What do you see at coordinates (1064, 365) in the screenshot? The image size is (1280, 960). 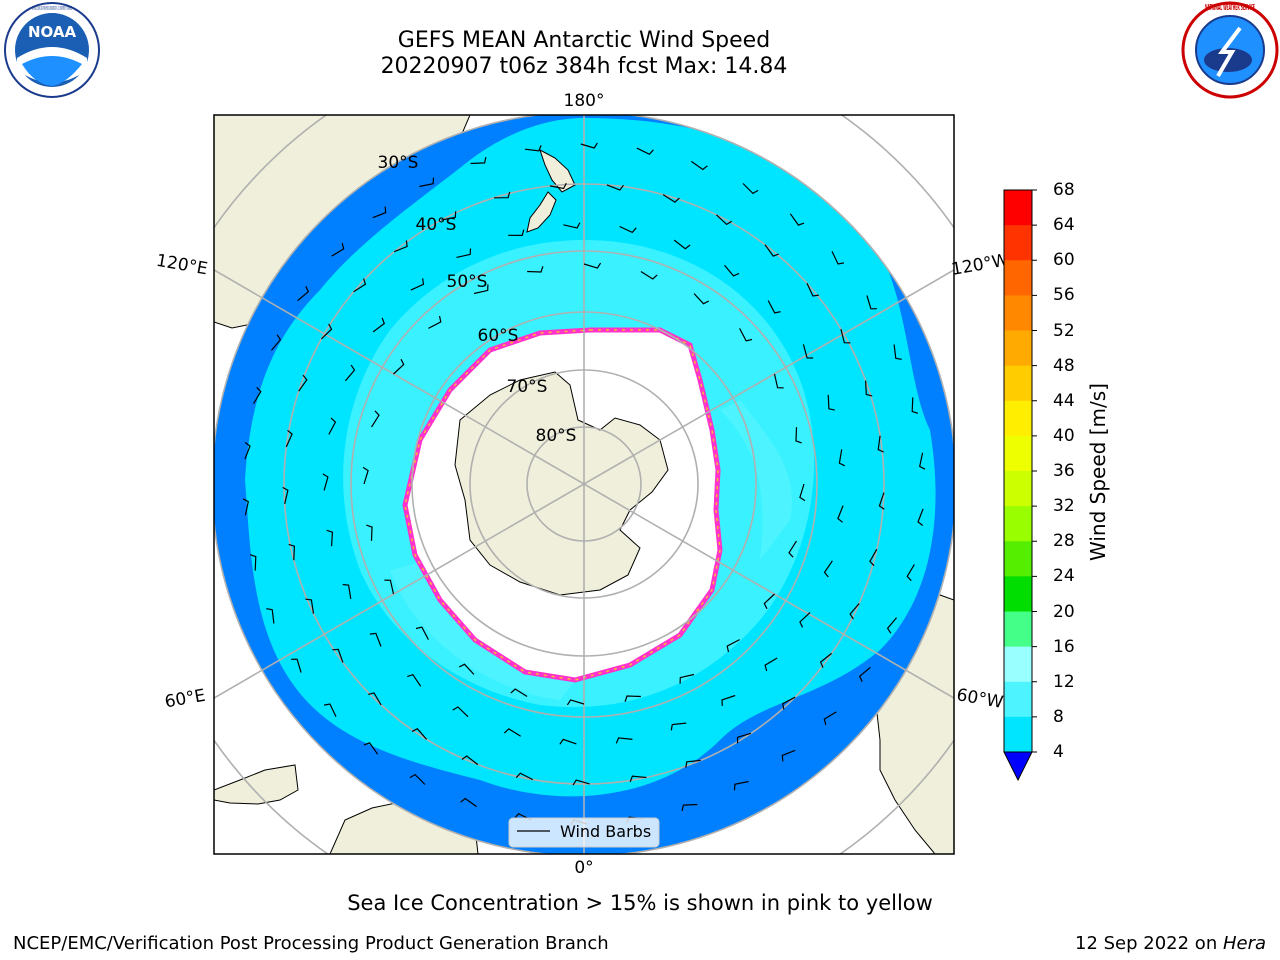 I see `colorbar-tick-label: 48` at bounding box center [1064, 365].